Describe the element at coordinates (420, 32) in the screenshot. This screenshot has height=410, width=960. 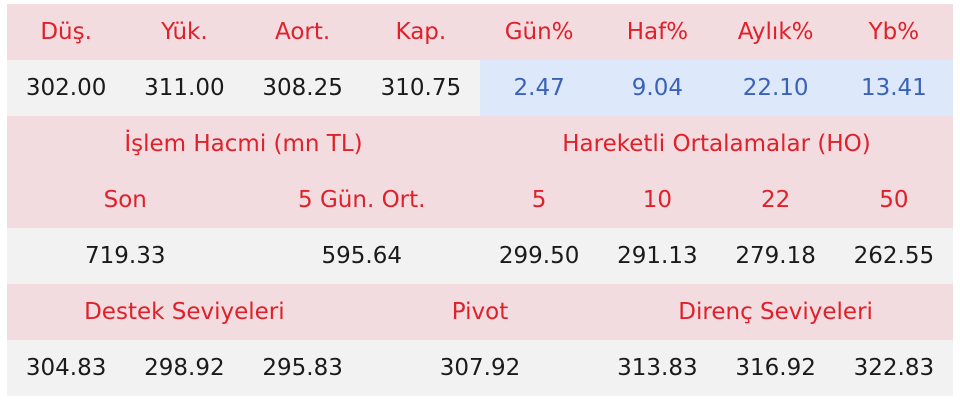
I see `header-close: Kap.` at that location.